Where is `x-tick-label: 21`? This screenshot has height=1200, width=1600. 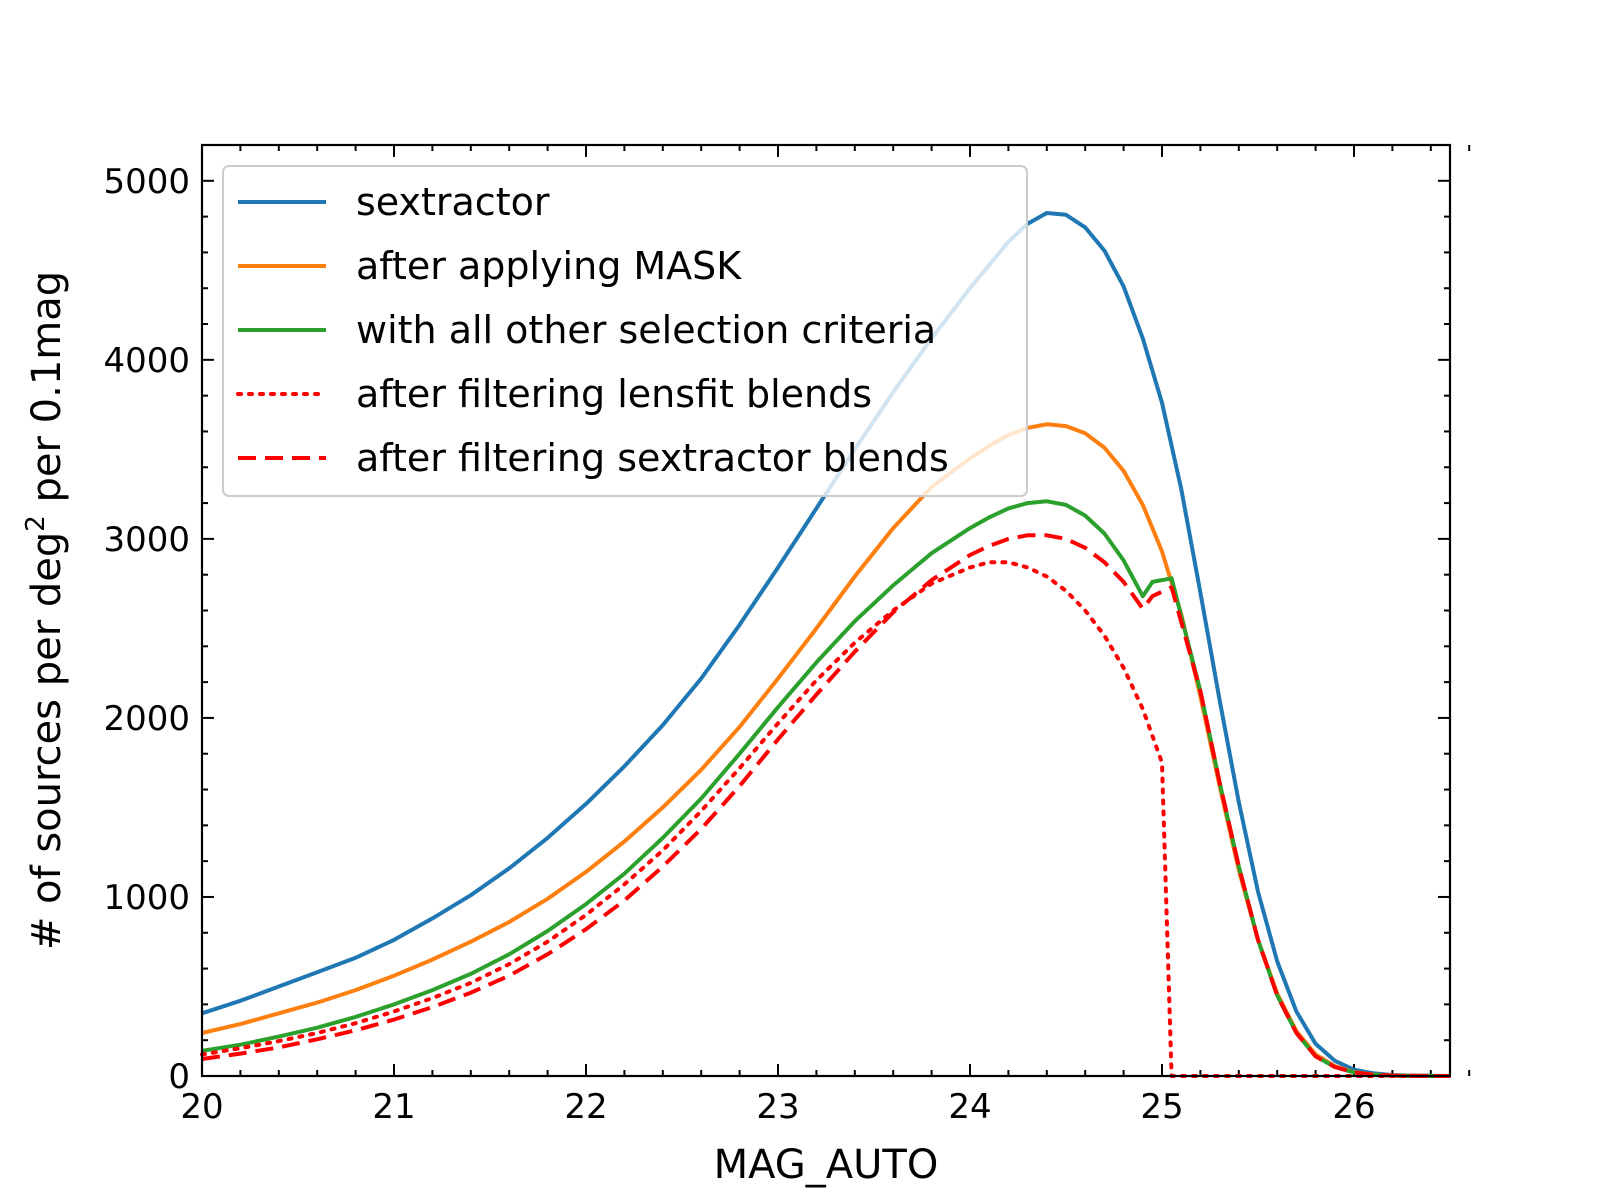
x-tick-label: 21 is located at coordinates (393, 1107).